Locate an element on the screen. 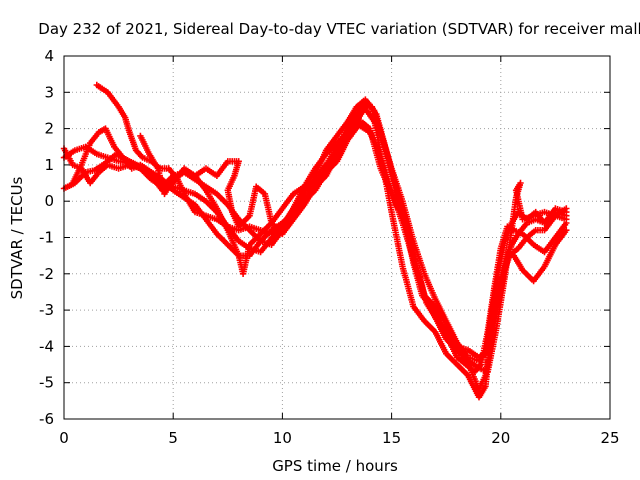 This screenshot has height=480, width=640. y-axis-label: SDTVAR / TECUs is located at coordinates (17, 237).